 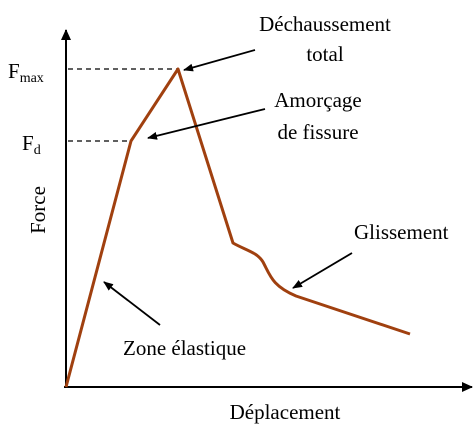 What do you see at coordinates (317, 132) in the screenshot?
I see `annotation: de fissure` at bounding box center [317, 132].